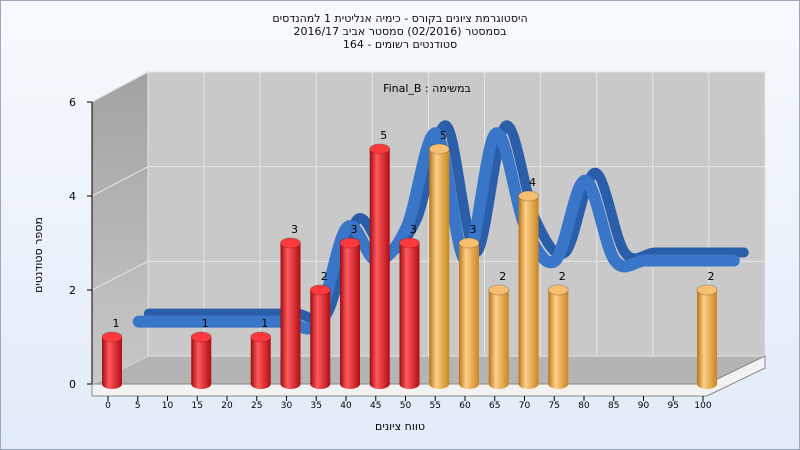  What do you see at coordinates (465, 406) in the screenshot?
I see `x-tick-label: 60` at bounding box center [465, 406].